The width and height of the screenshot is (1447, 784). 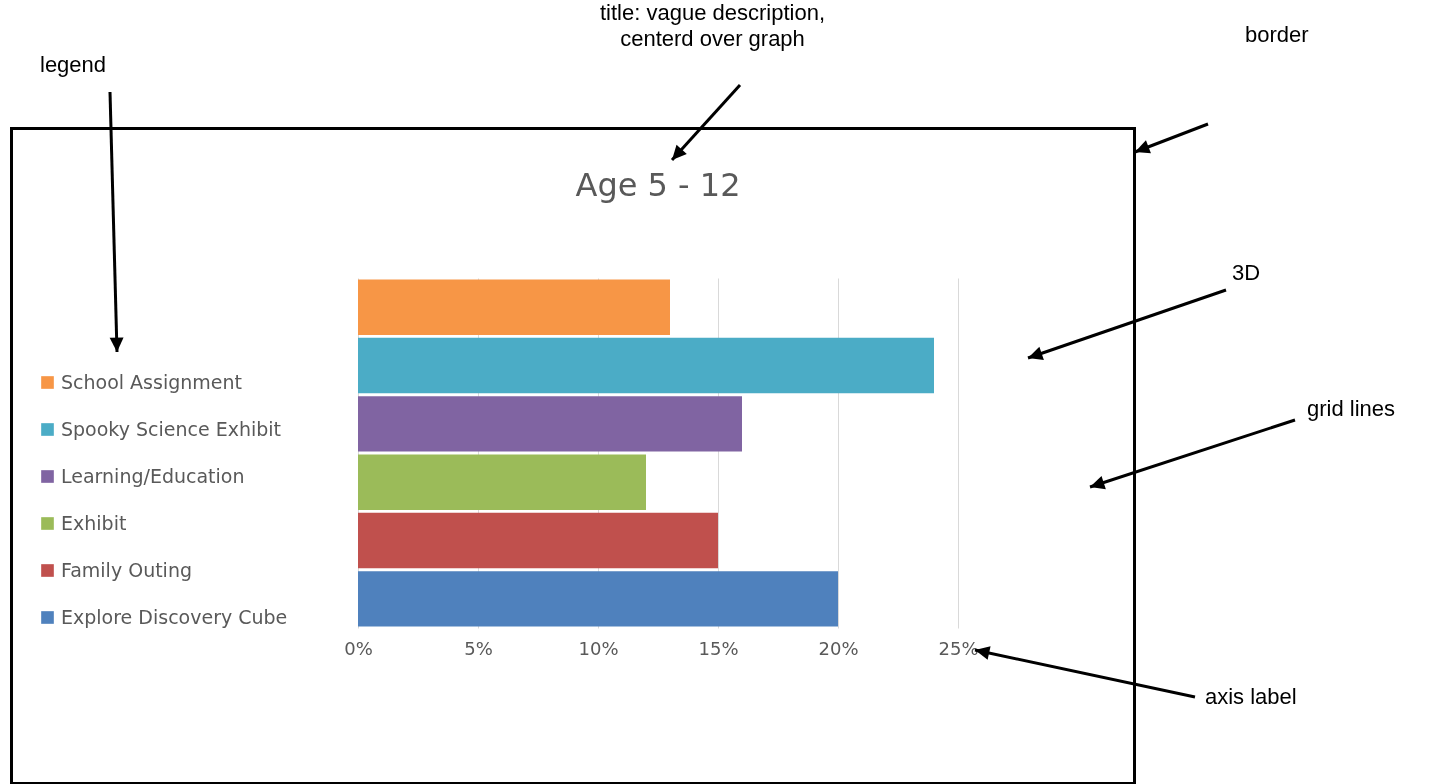 What do you see at coordinates (358, 648) in the screenshot?
I see `x-tick-label: 0%` at bounding box center [358, 648].